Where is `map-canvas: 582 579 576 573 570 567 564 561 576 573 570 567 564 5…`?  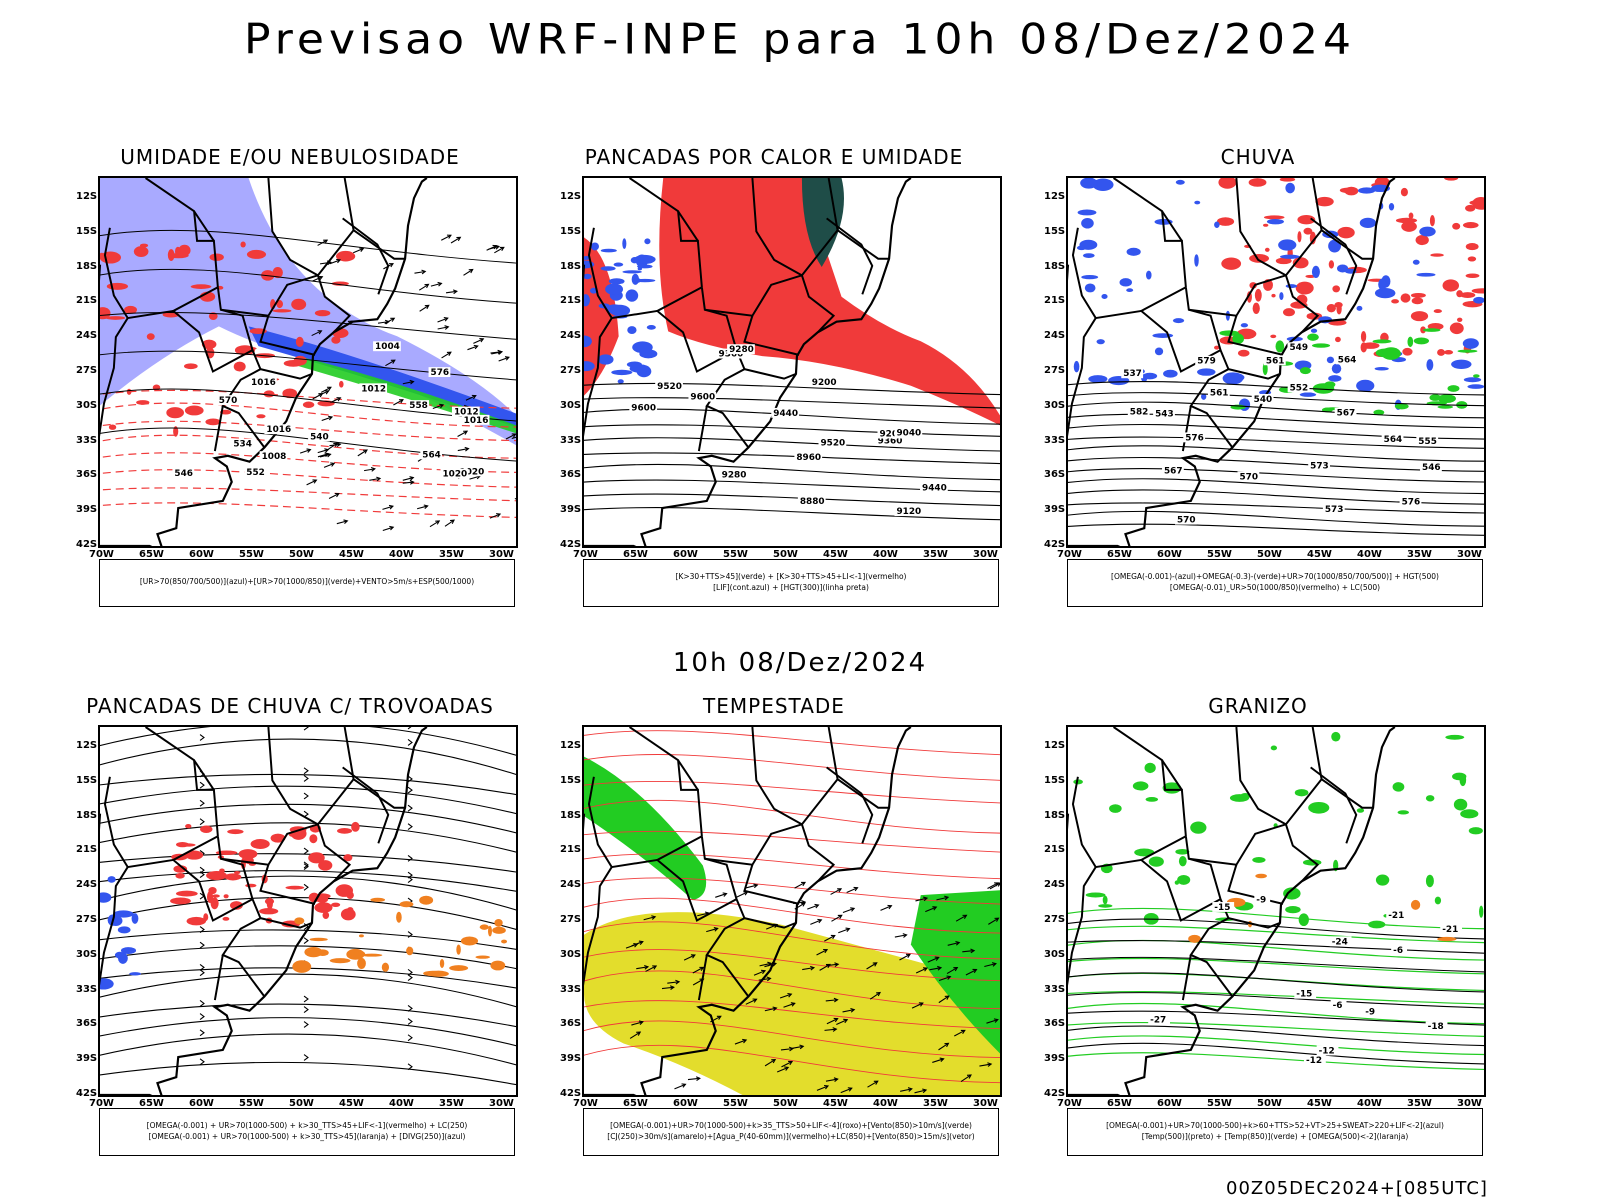 map-canvas: 582 579 576 573 570 567 564 561 576 573 570 567 564 5… is located at coordinates (1276, 362).